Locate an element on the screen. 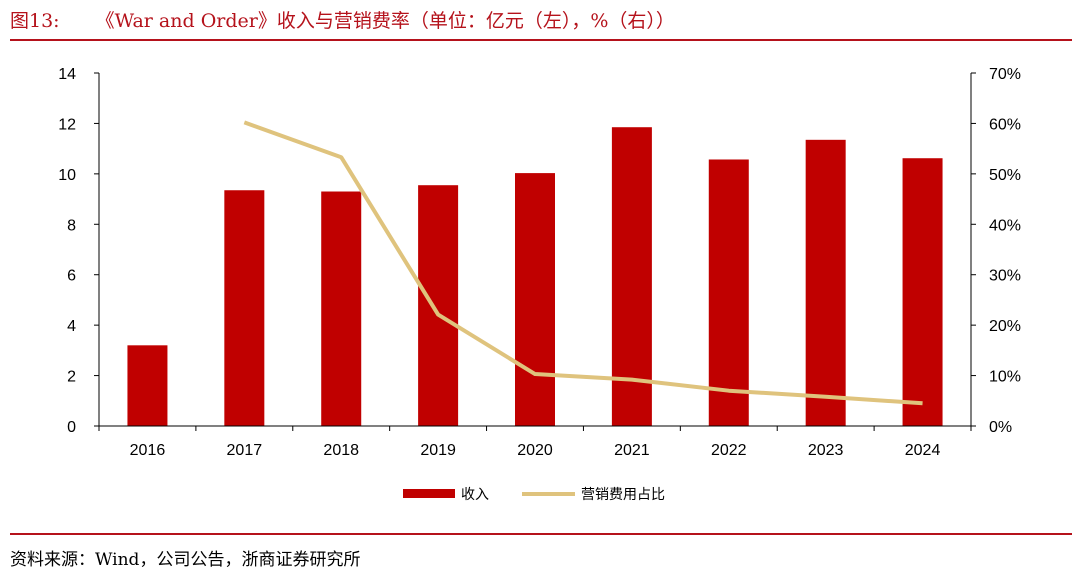 The image size is (1079, 572). bar-2020 is located at coordinates (535, 299).